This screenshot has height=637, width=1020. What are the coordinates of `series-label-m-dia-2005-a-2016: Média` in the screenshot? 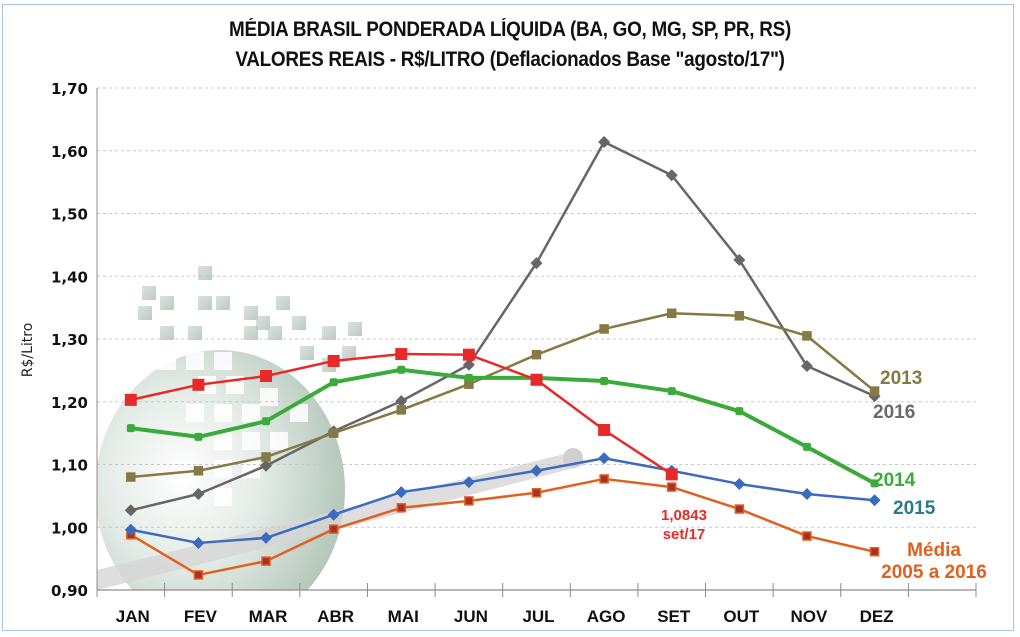 It's located at (934, 550).